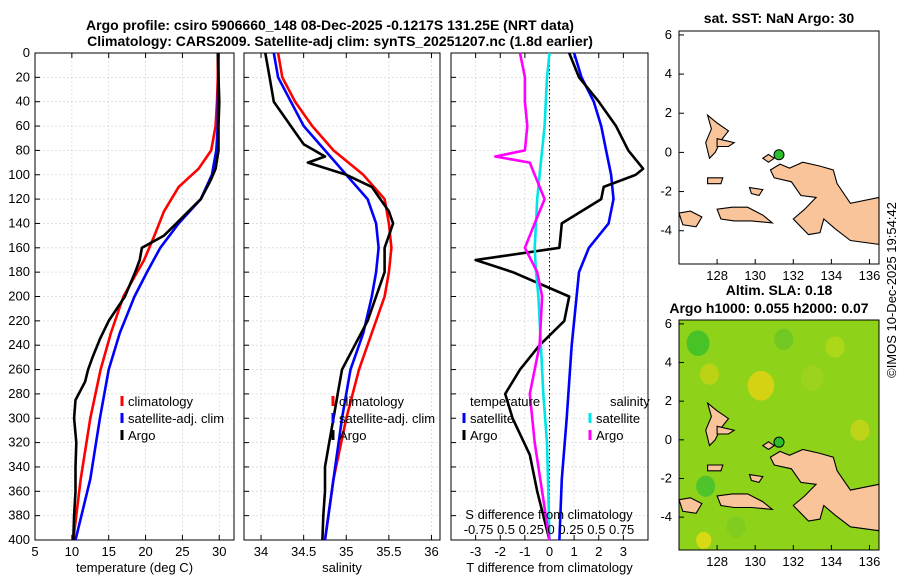 Image resolution: width=900 pixels, height=580 pixels. What do you see at coordinates (326, 296) in the screenshot?
I see `series-line-satellite-adj-clim` at bounding box center [326, 296].